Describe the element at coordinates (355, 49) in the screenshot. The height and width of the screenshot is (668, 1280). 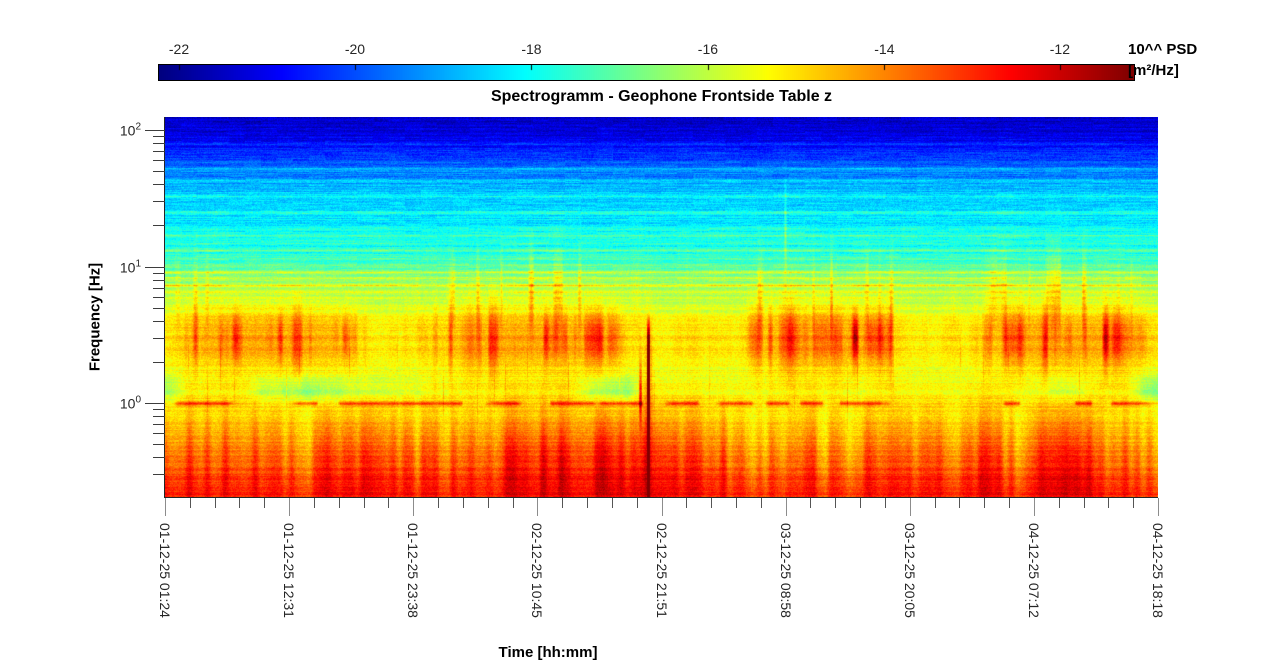
I see `colorbar-tick-label: -20` at that location.